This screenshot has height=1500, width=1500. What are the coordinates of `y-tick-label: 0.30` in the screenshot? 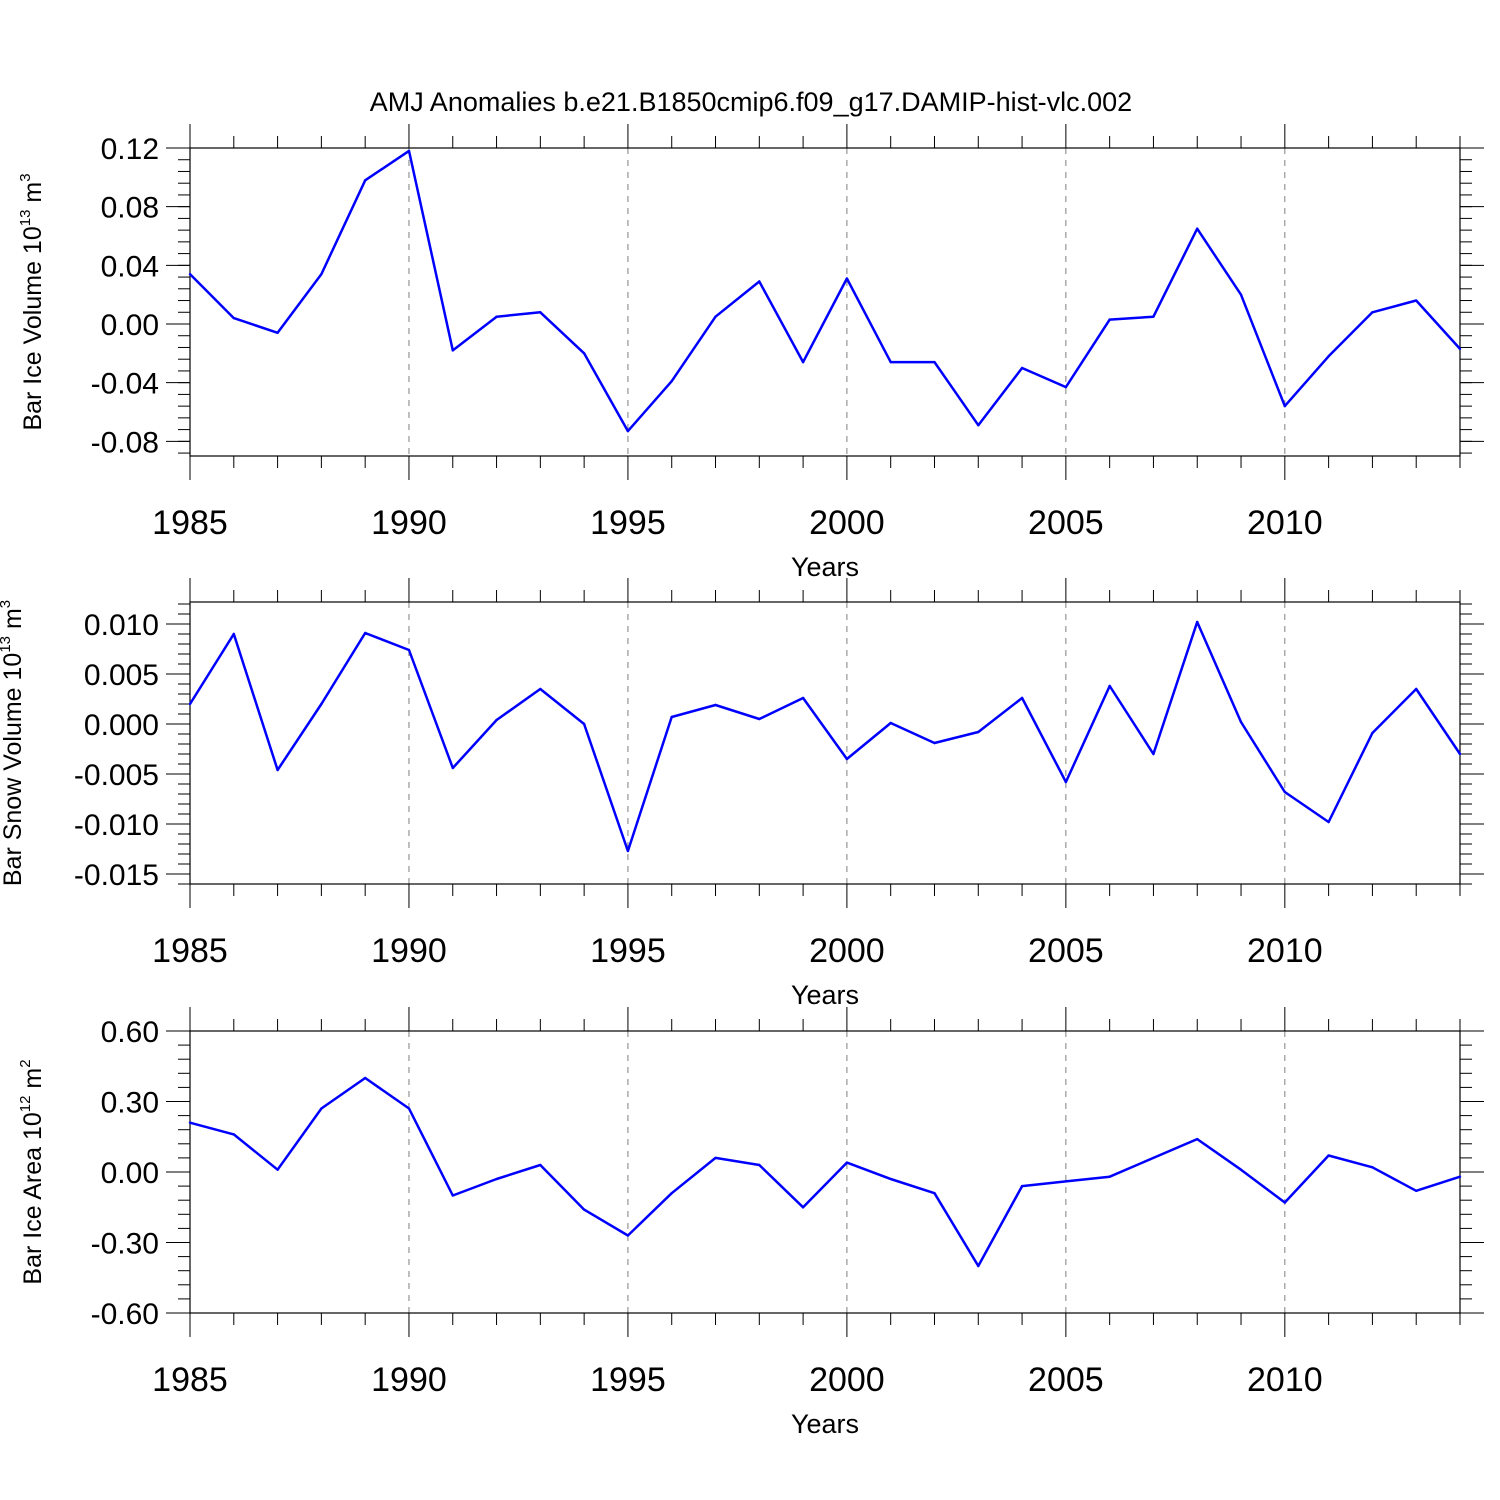 It's located at (130, 1103).